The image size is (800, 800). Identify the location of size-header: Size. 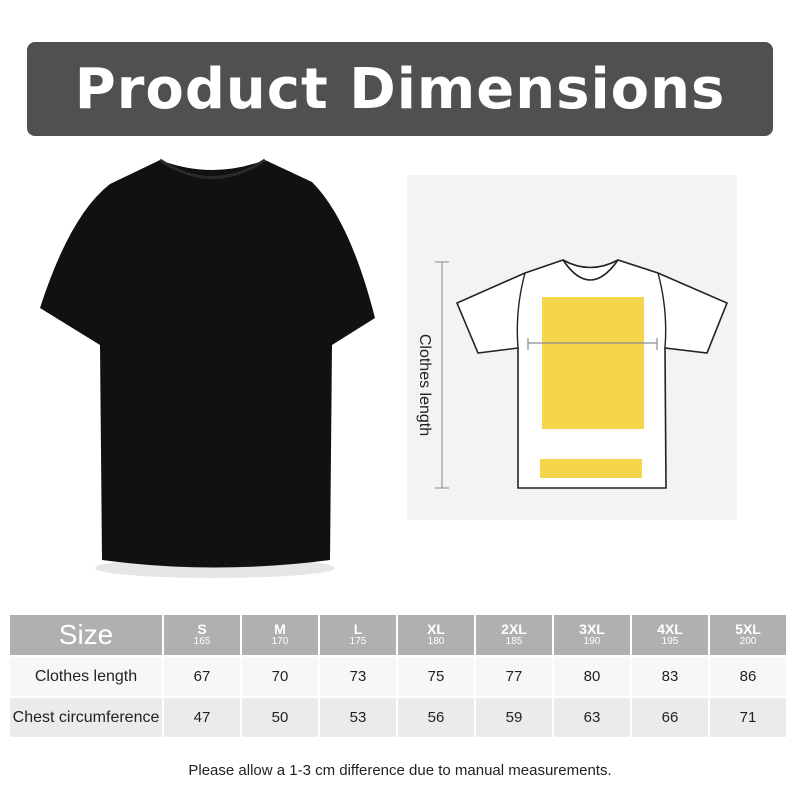
(86, 635).